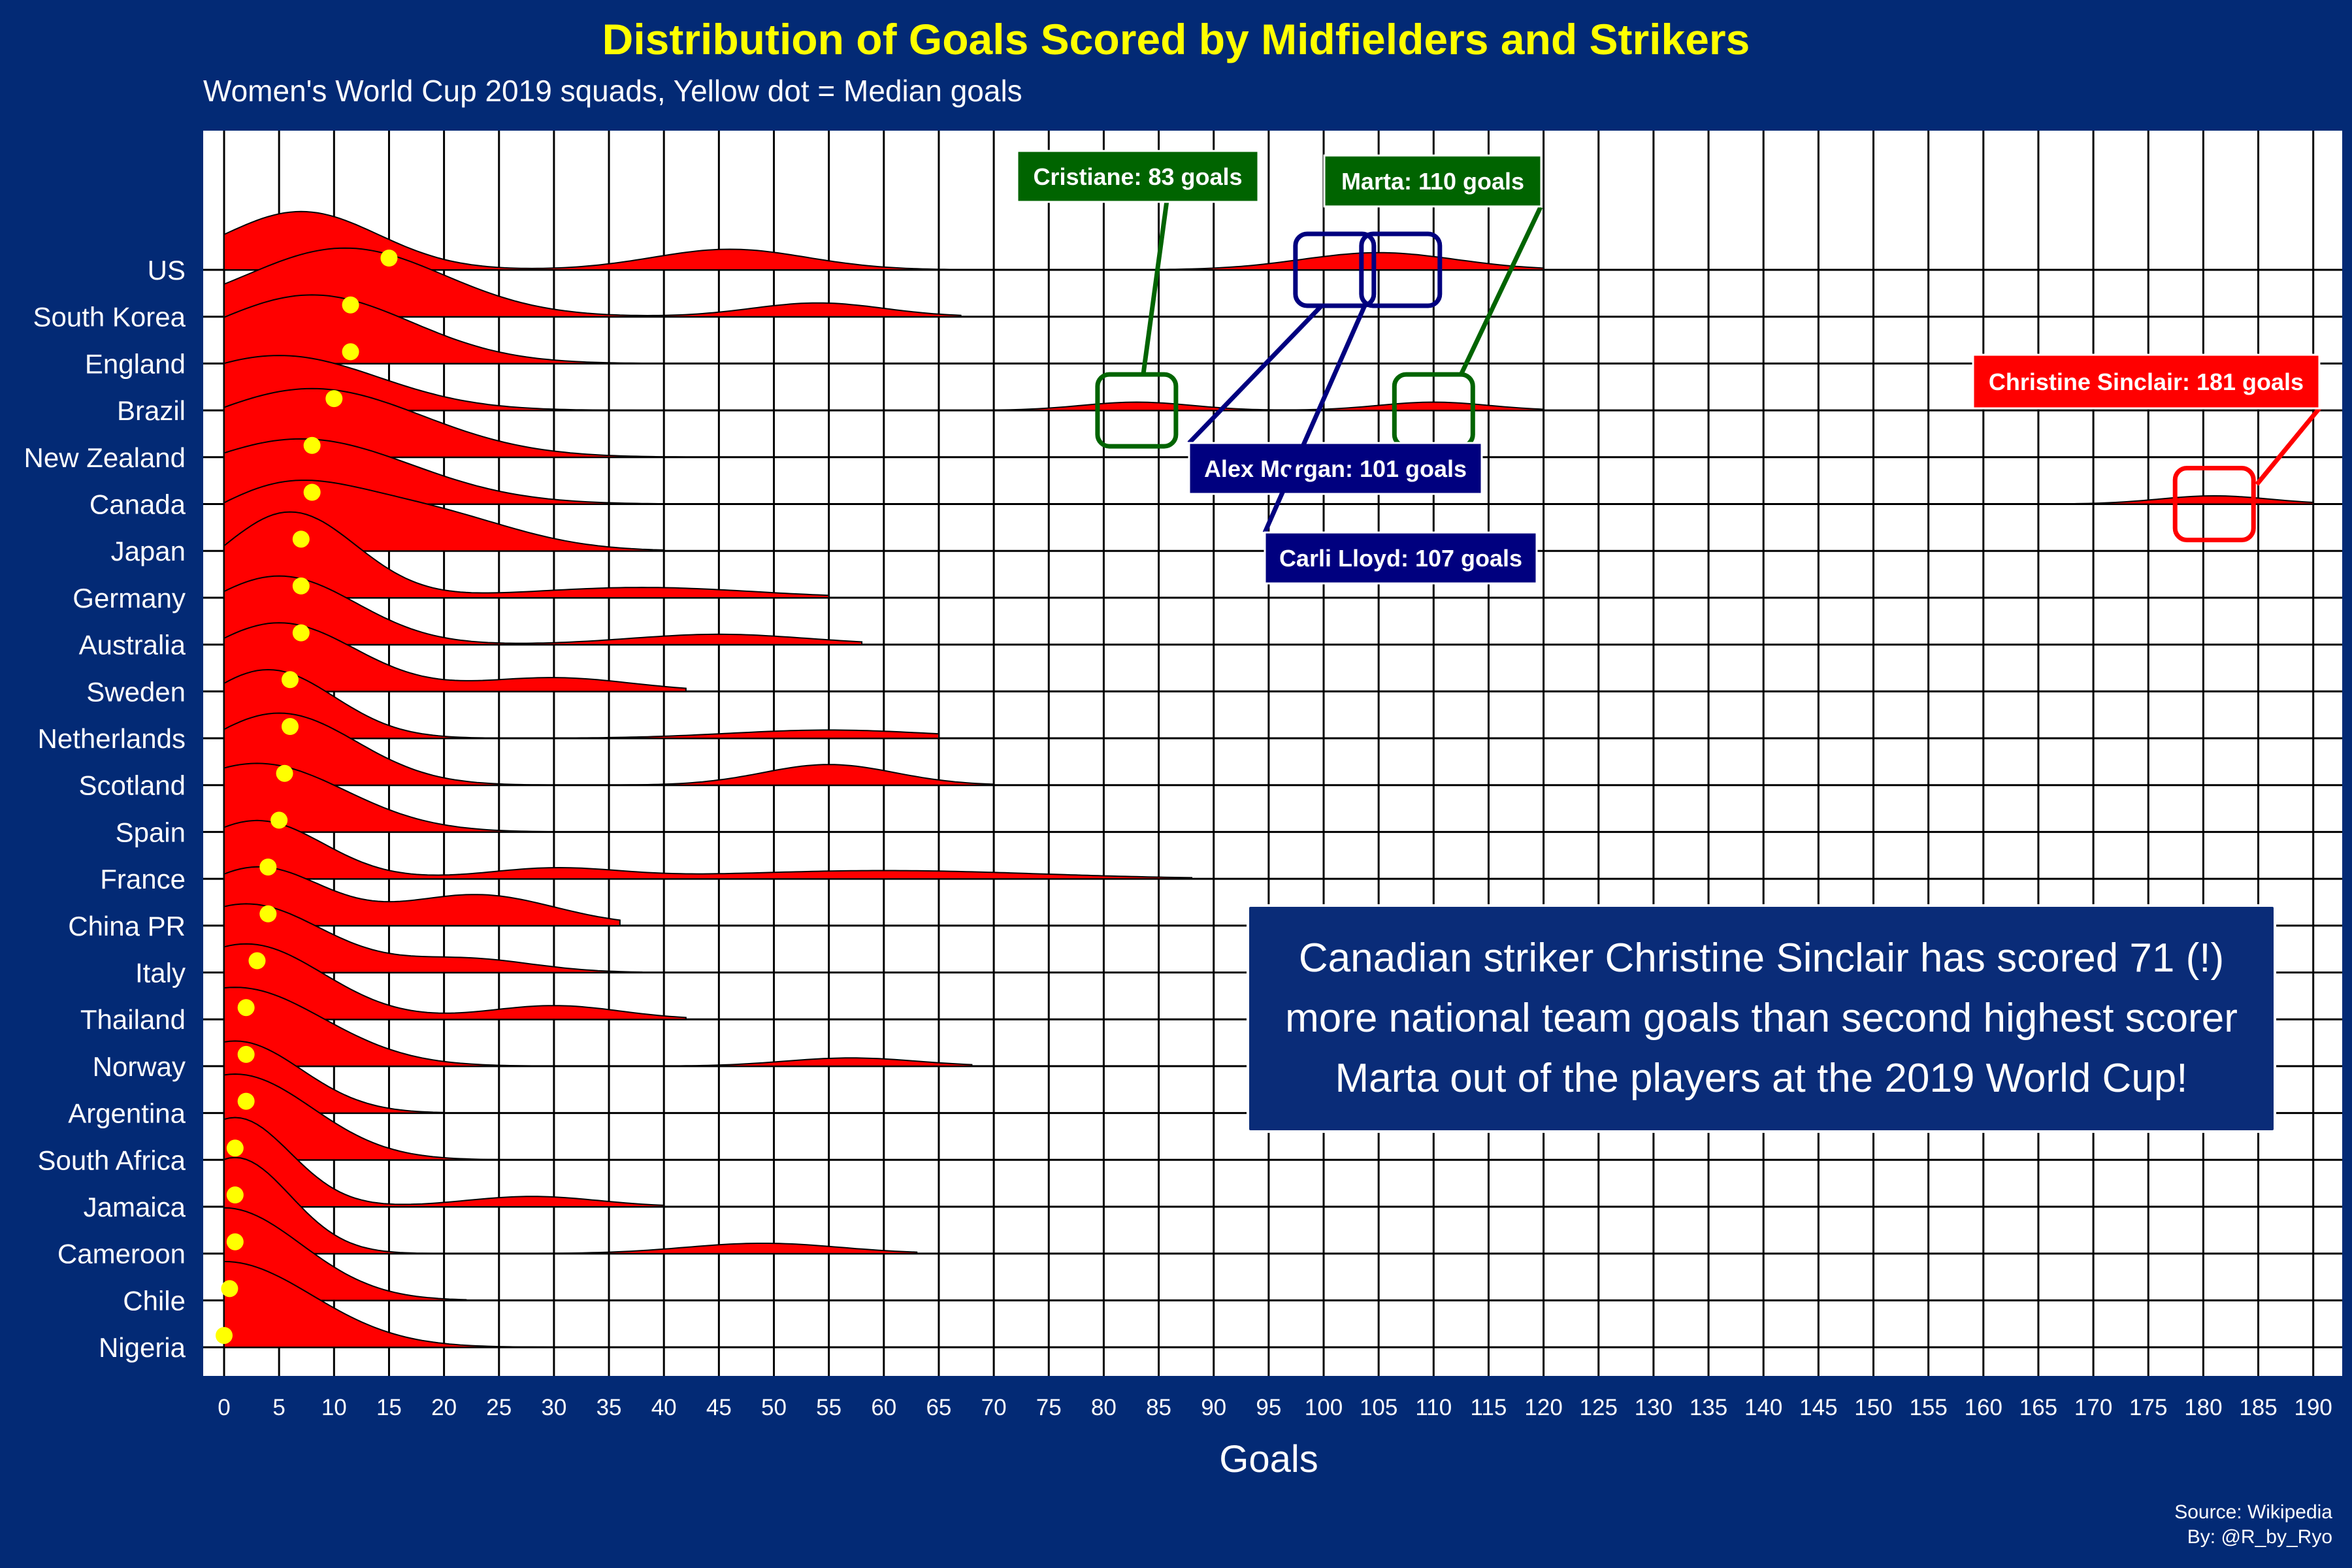 The height and width of the screenshot is (1568, 2352). I want to click on x-tick-label: 145, so click(1818, 1407).